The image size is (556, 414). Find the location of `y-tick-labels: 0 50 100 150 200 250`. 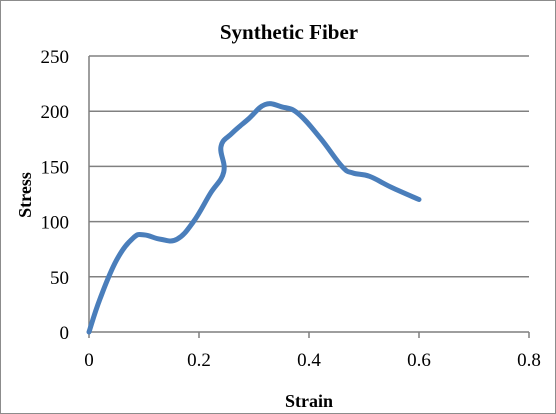

y-tick-labels: 0 50 100 150 200 250 is located at coordinates (55, 195).